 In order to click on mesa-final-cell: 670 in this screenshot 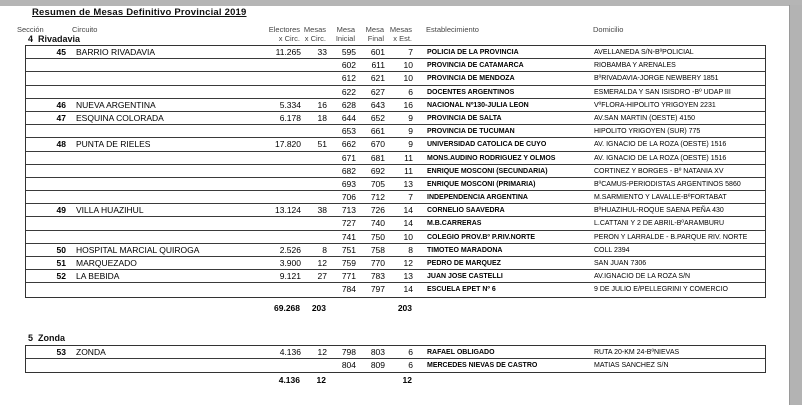, I will do `click(377, 144)`.